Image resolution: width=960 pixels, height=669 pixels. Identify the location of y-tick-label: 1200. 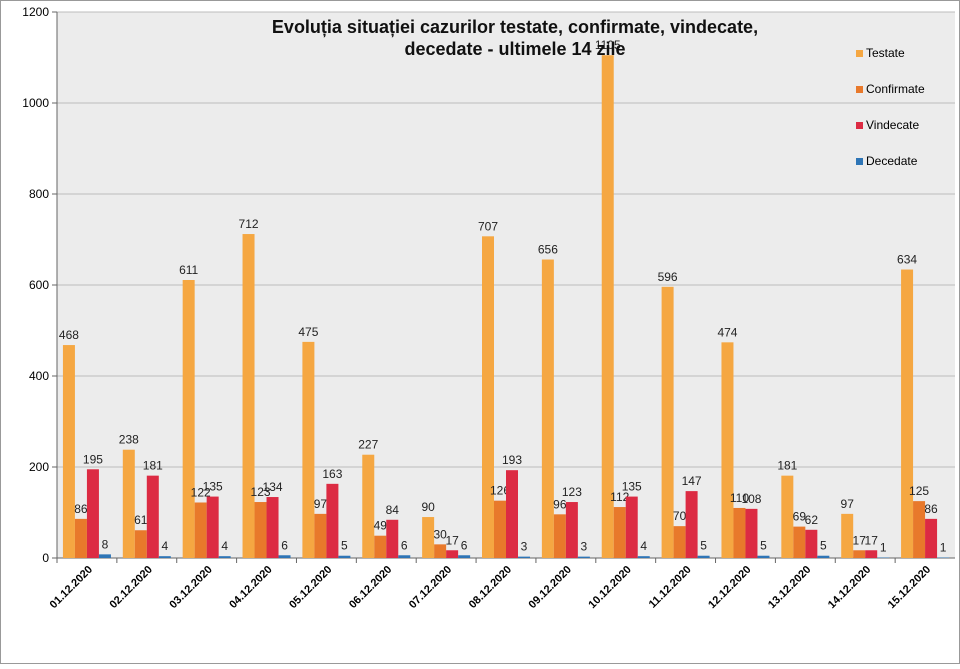
(35, 12).